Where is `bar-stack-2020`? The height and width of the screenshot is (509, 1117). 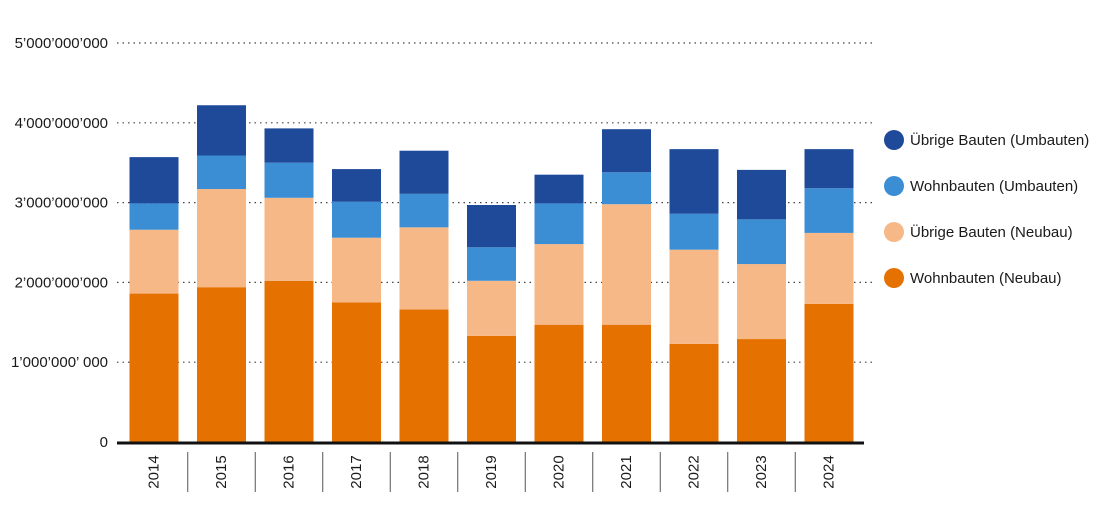 bar-stack-2020 is located at coordinates (559, 308).